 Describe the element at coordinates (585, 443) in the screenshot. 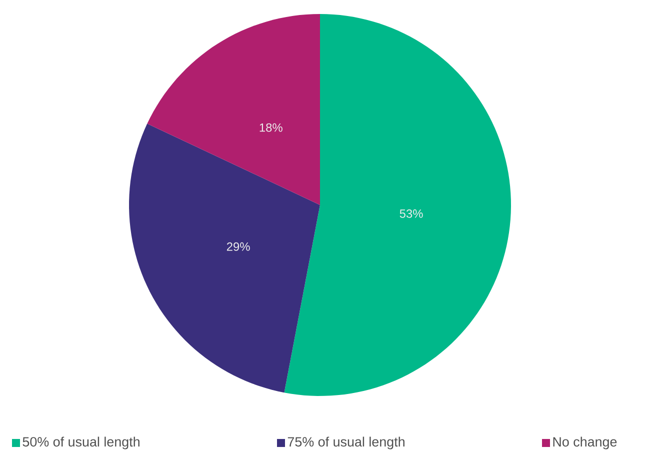

I see `legend-label: No change` at that location.